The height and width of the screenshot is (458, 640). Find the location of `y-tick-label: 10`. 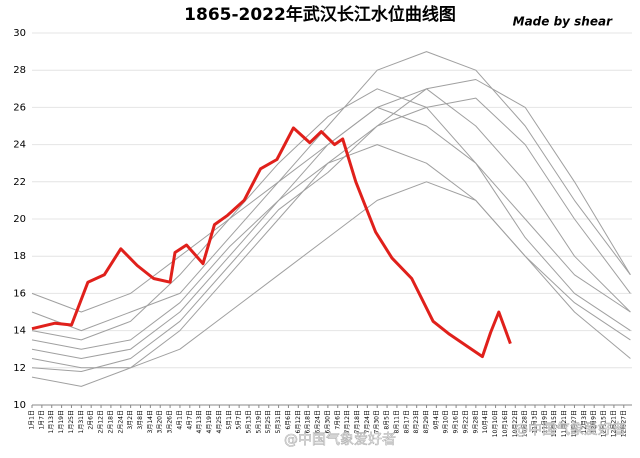

y-tick-label: 10 is located at coordinates (19, 405).